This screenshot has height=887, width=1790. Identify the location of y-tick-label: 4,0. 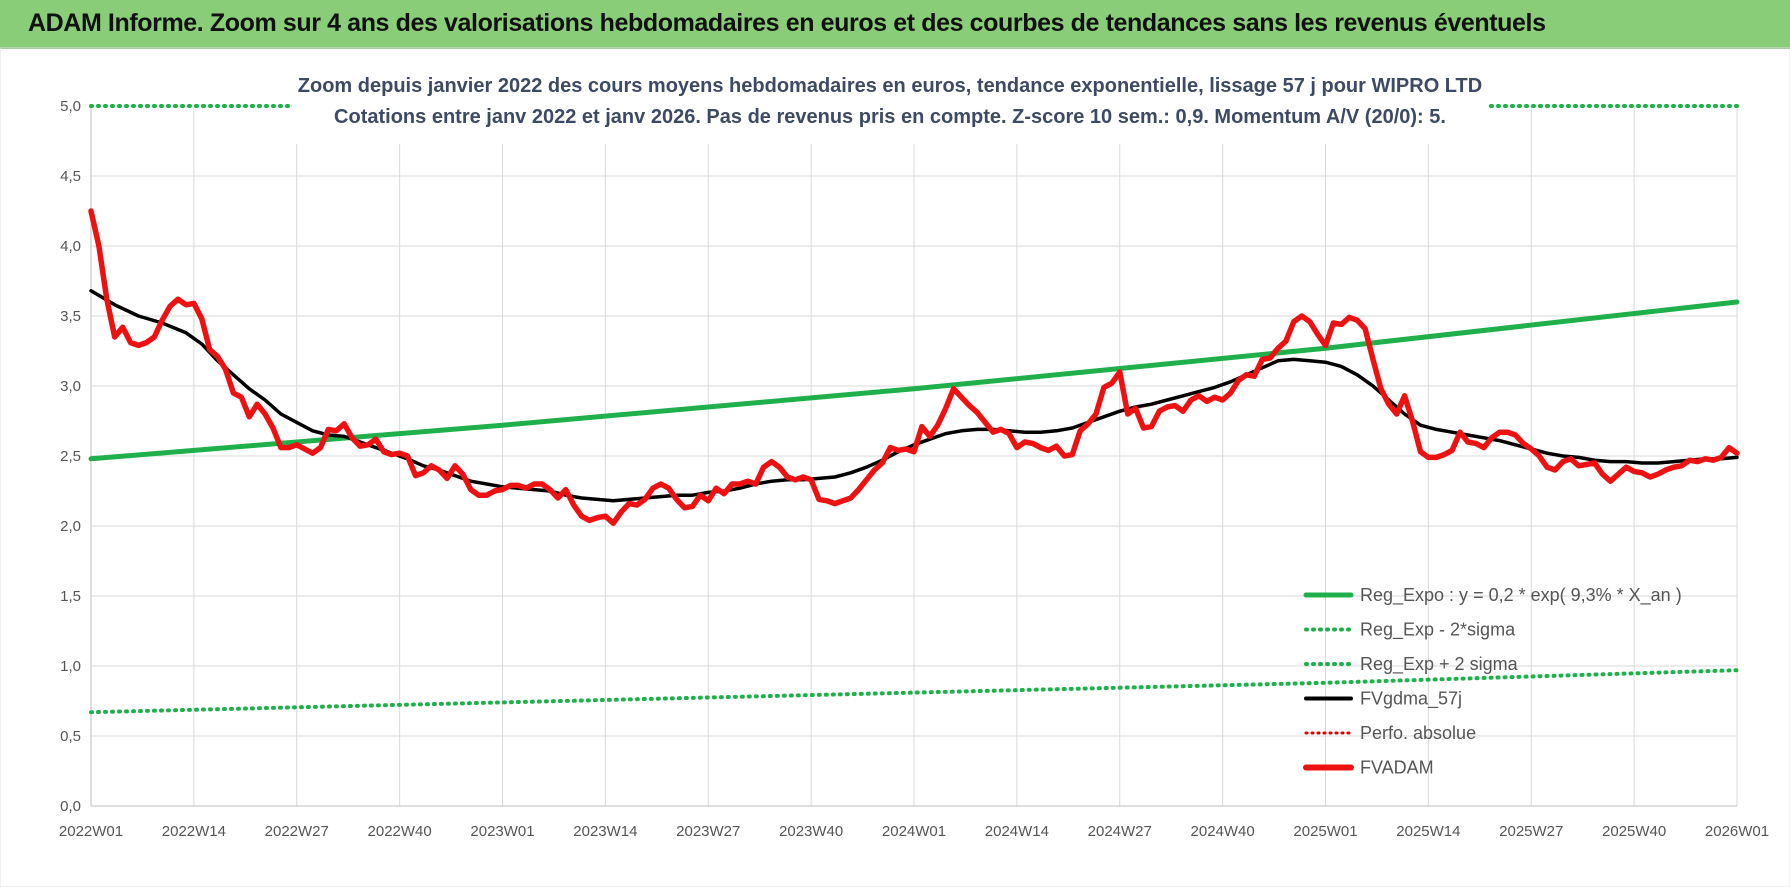
(70, 246).